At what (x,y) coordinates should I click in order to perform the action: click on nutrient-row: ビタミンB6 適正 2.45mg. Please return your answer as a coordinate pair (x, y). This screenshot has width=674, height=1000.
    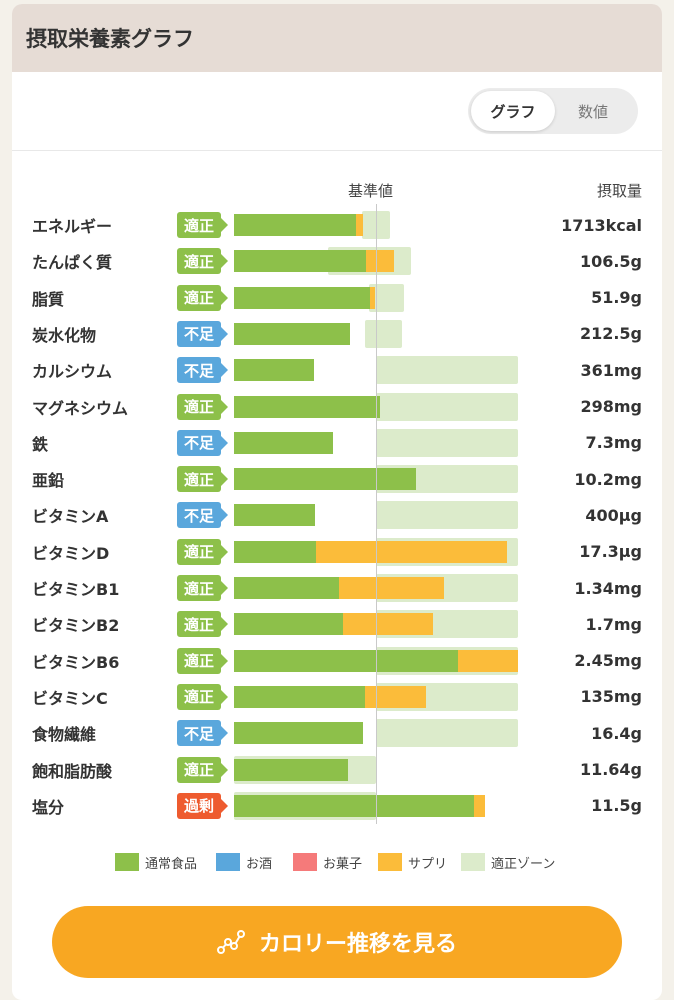
    Looking at the image, I should click on (337, 661).